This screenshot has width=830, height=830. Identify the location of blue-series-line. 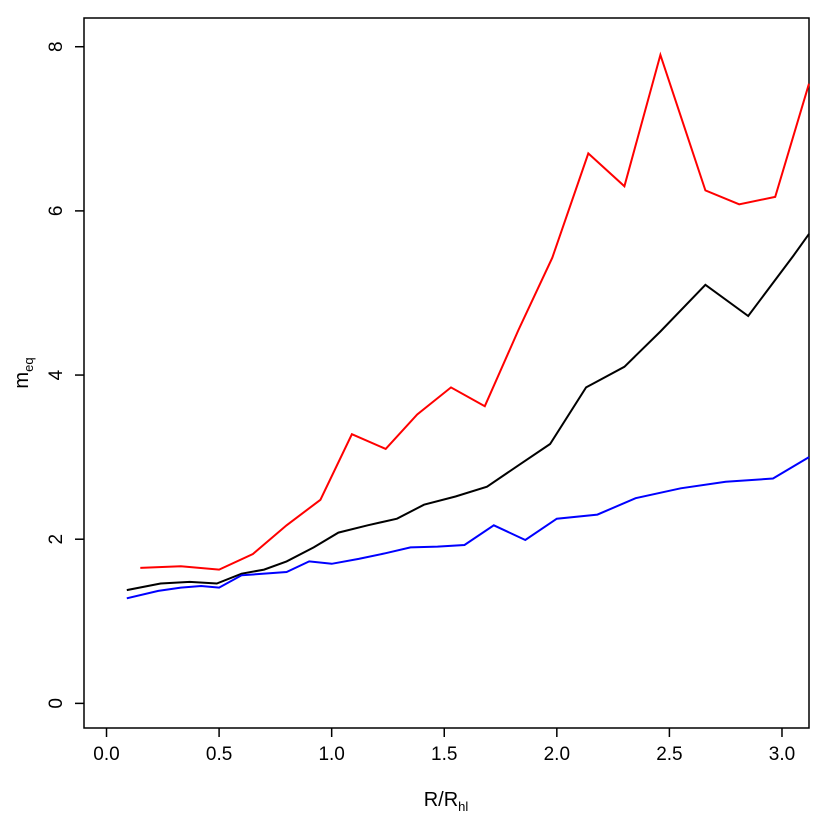
(468, 528).